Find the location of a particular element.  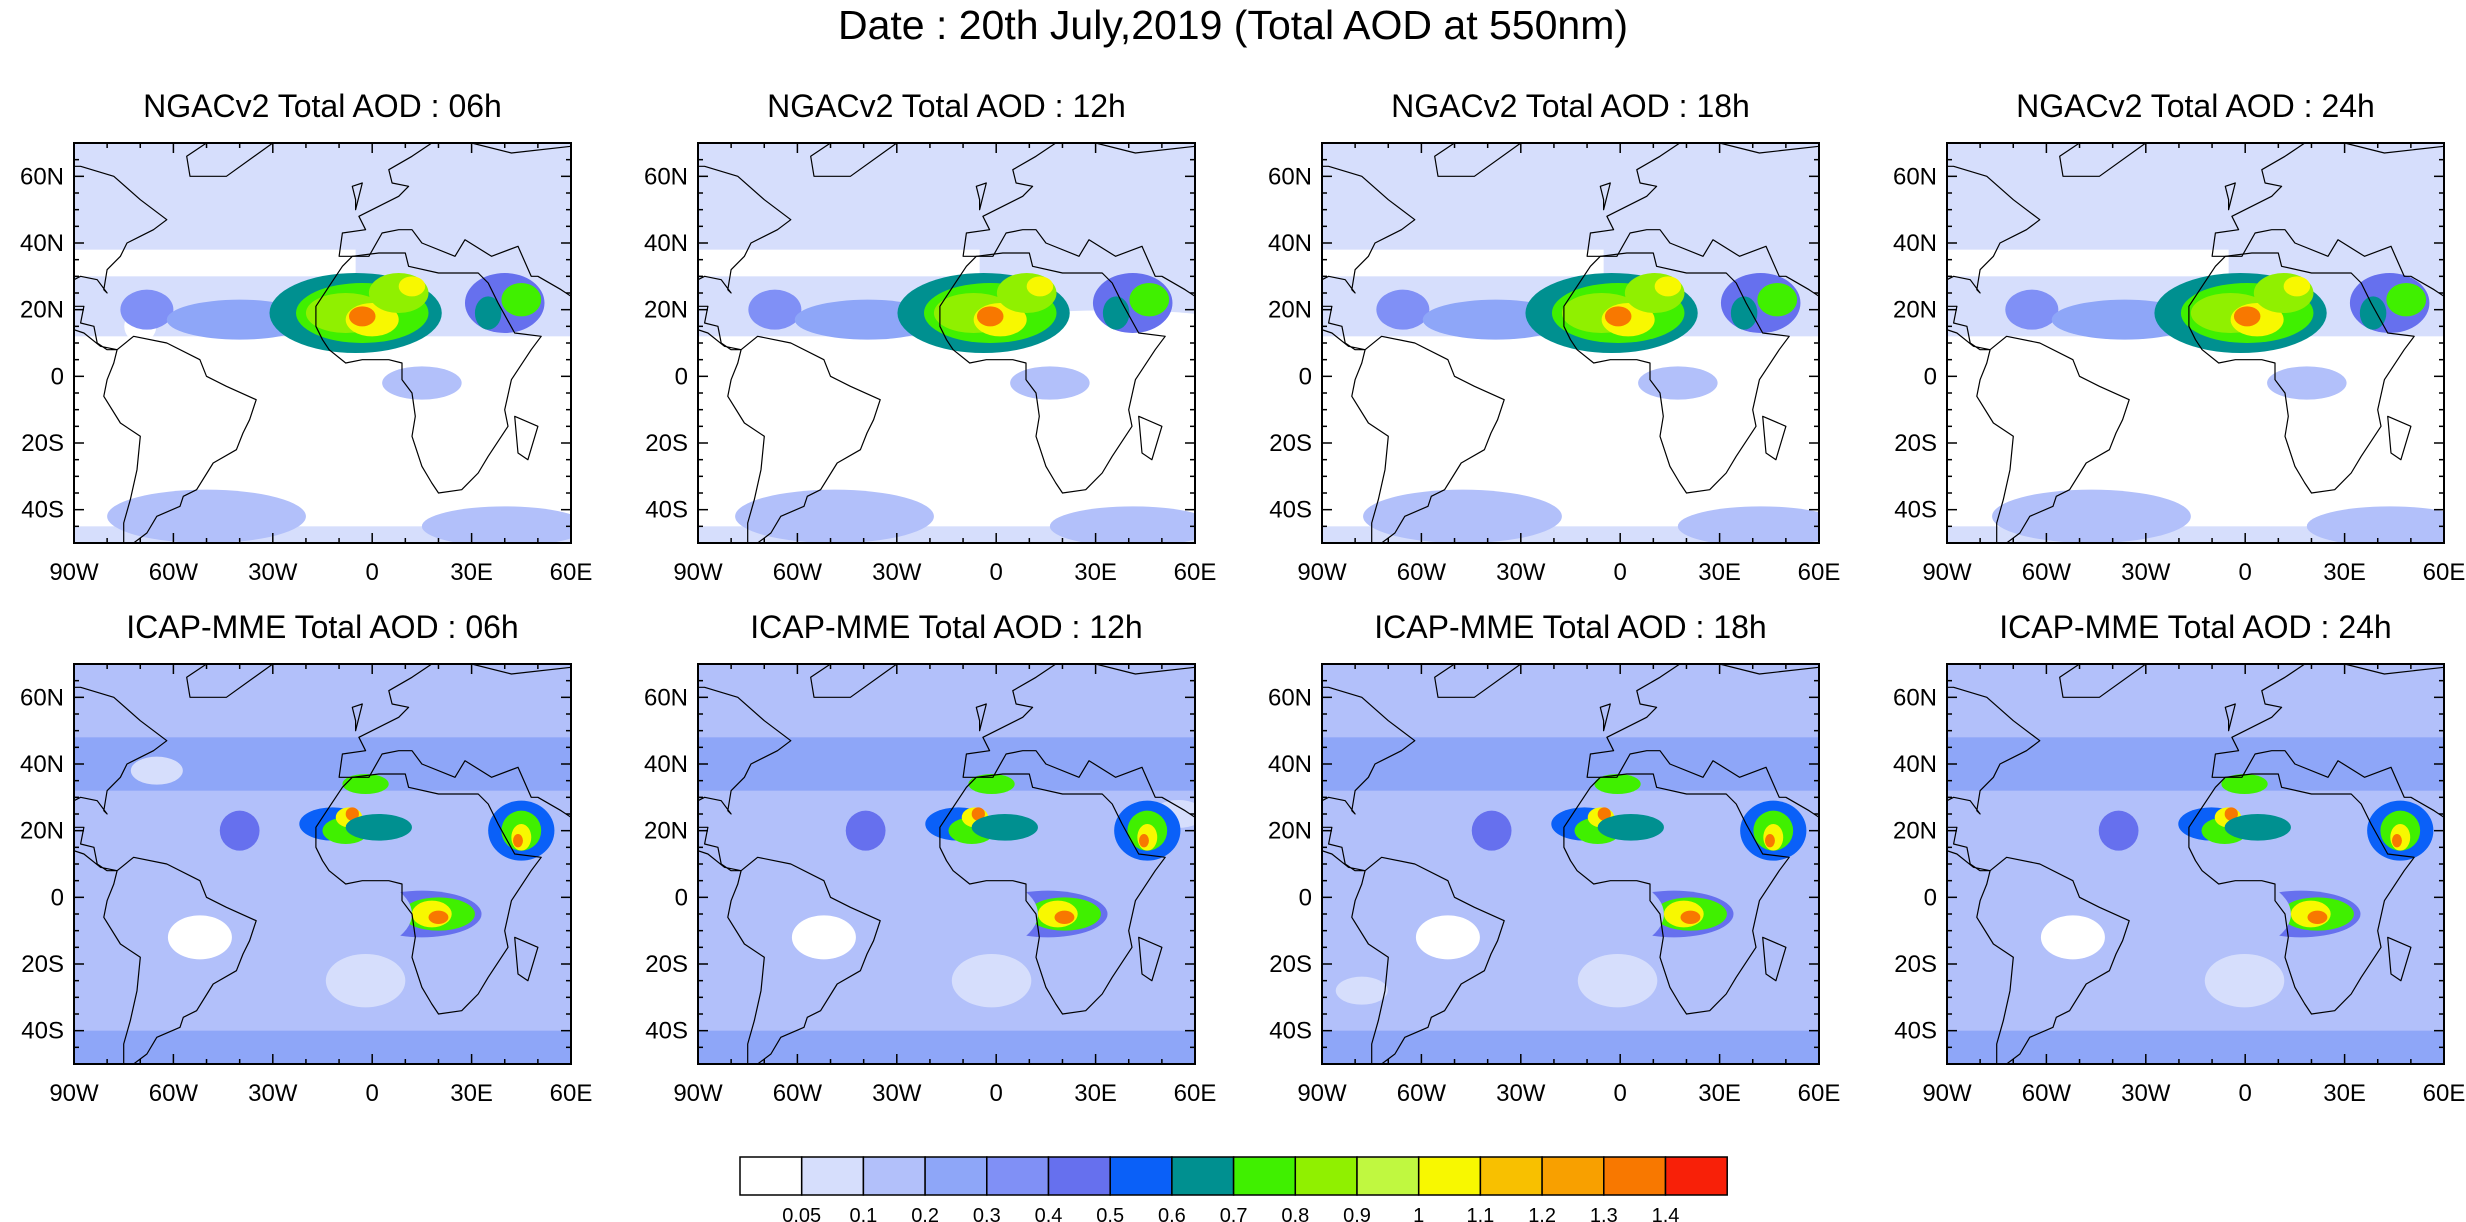

colorbar-label: 0.4 is located at coordinates (1049, 1213).